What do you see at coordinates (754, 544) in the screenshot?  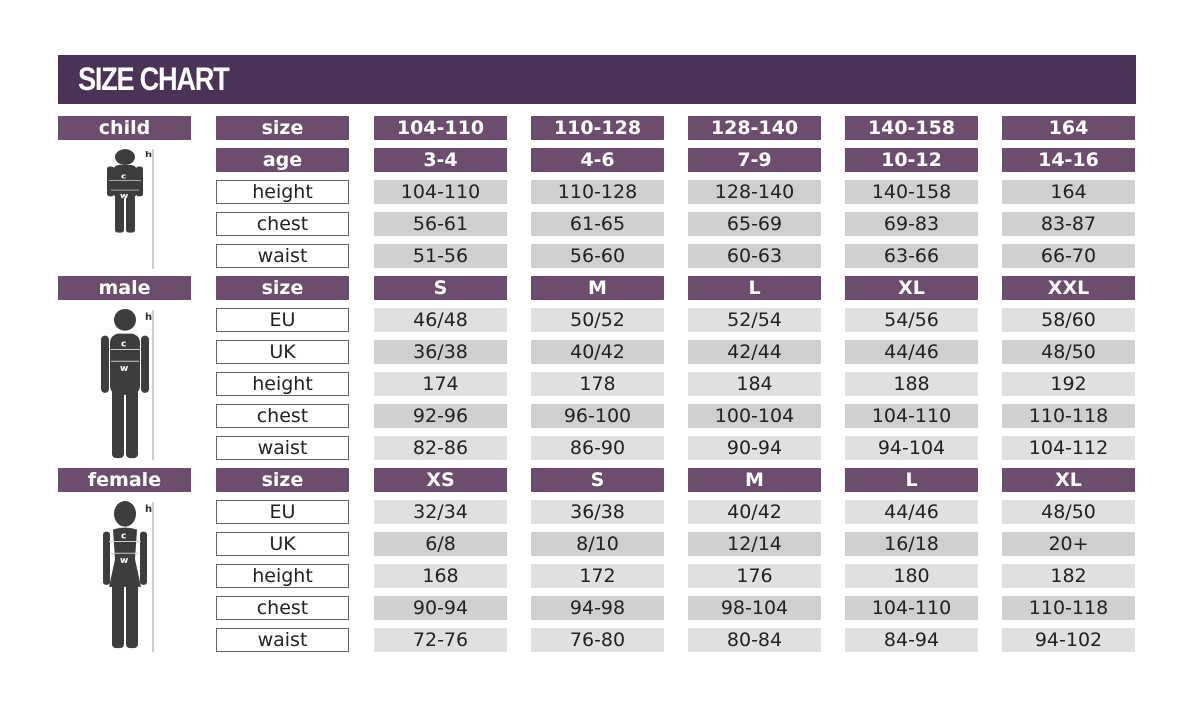 I see `cell-female-uk: 12/14` at bounding box center [754, 544].